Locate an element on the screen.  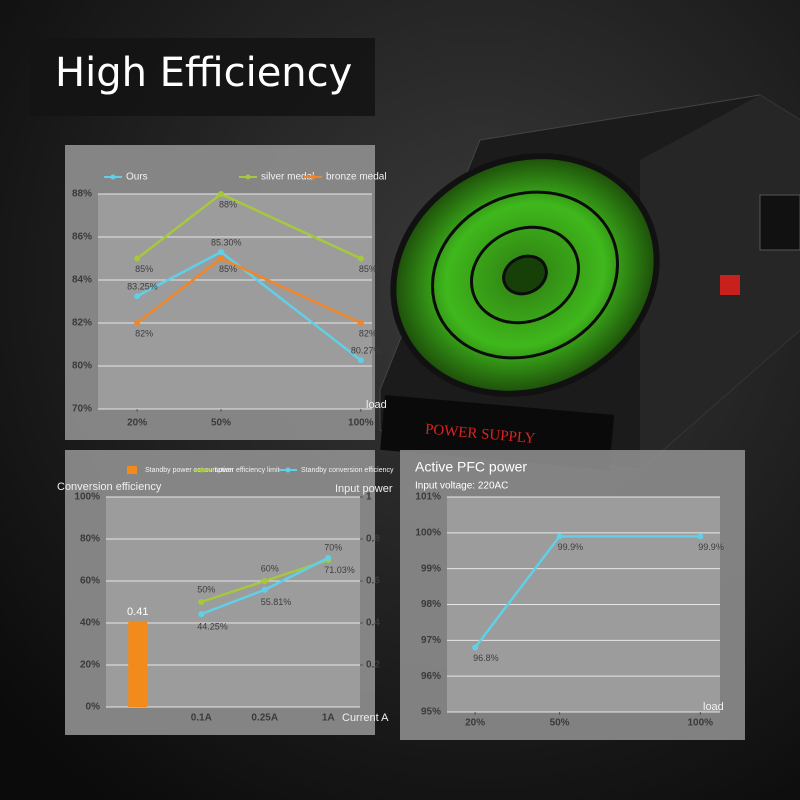
title-box is located at coordinates (202, 77).